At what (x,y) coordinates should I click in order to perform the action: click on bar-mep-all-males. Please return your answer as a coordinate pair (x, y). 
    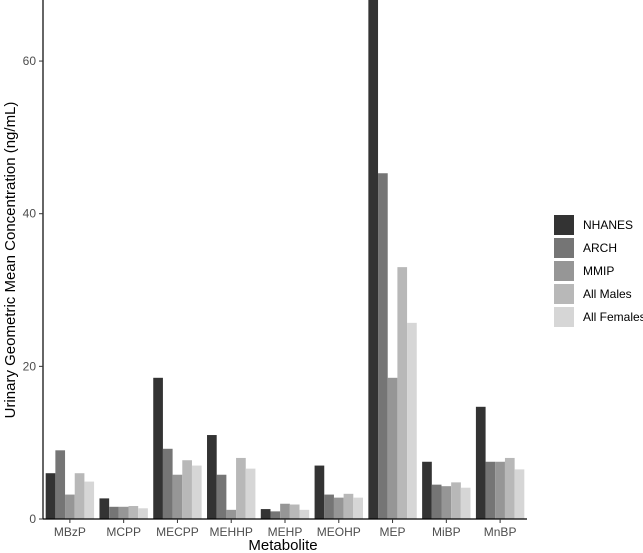
    Looking at the image, I should click on (402, 393).